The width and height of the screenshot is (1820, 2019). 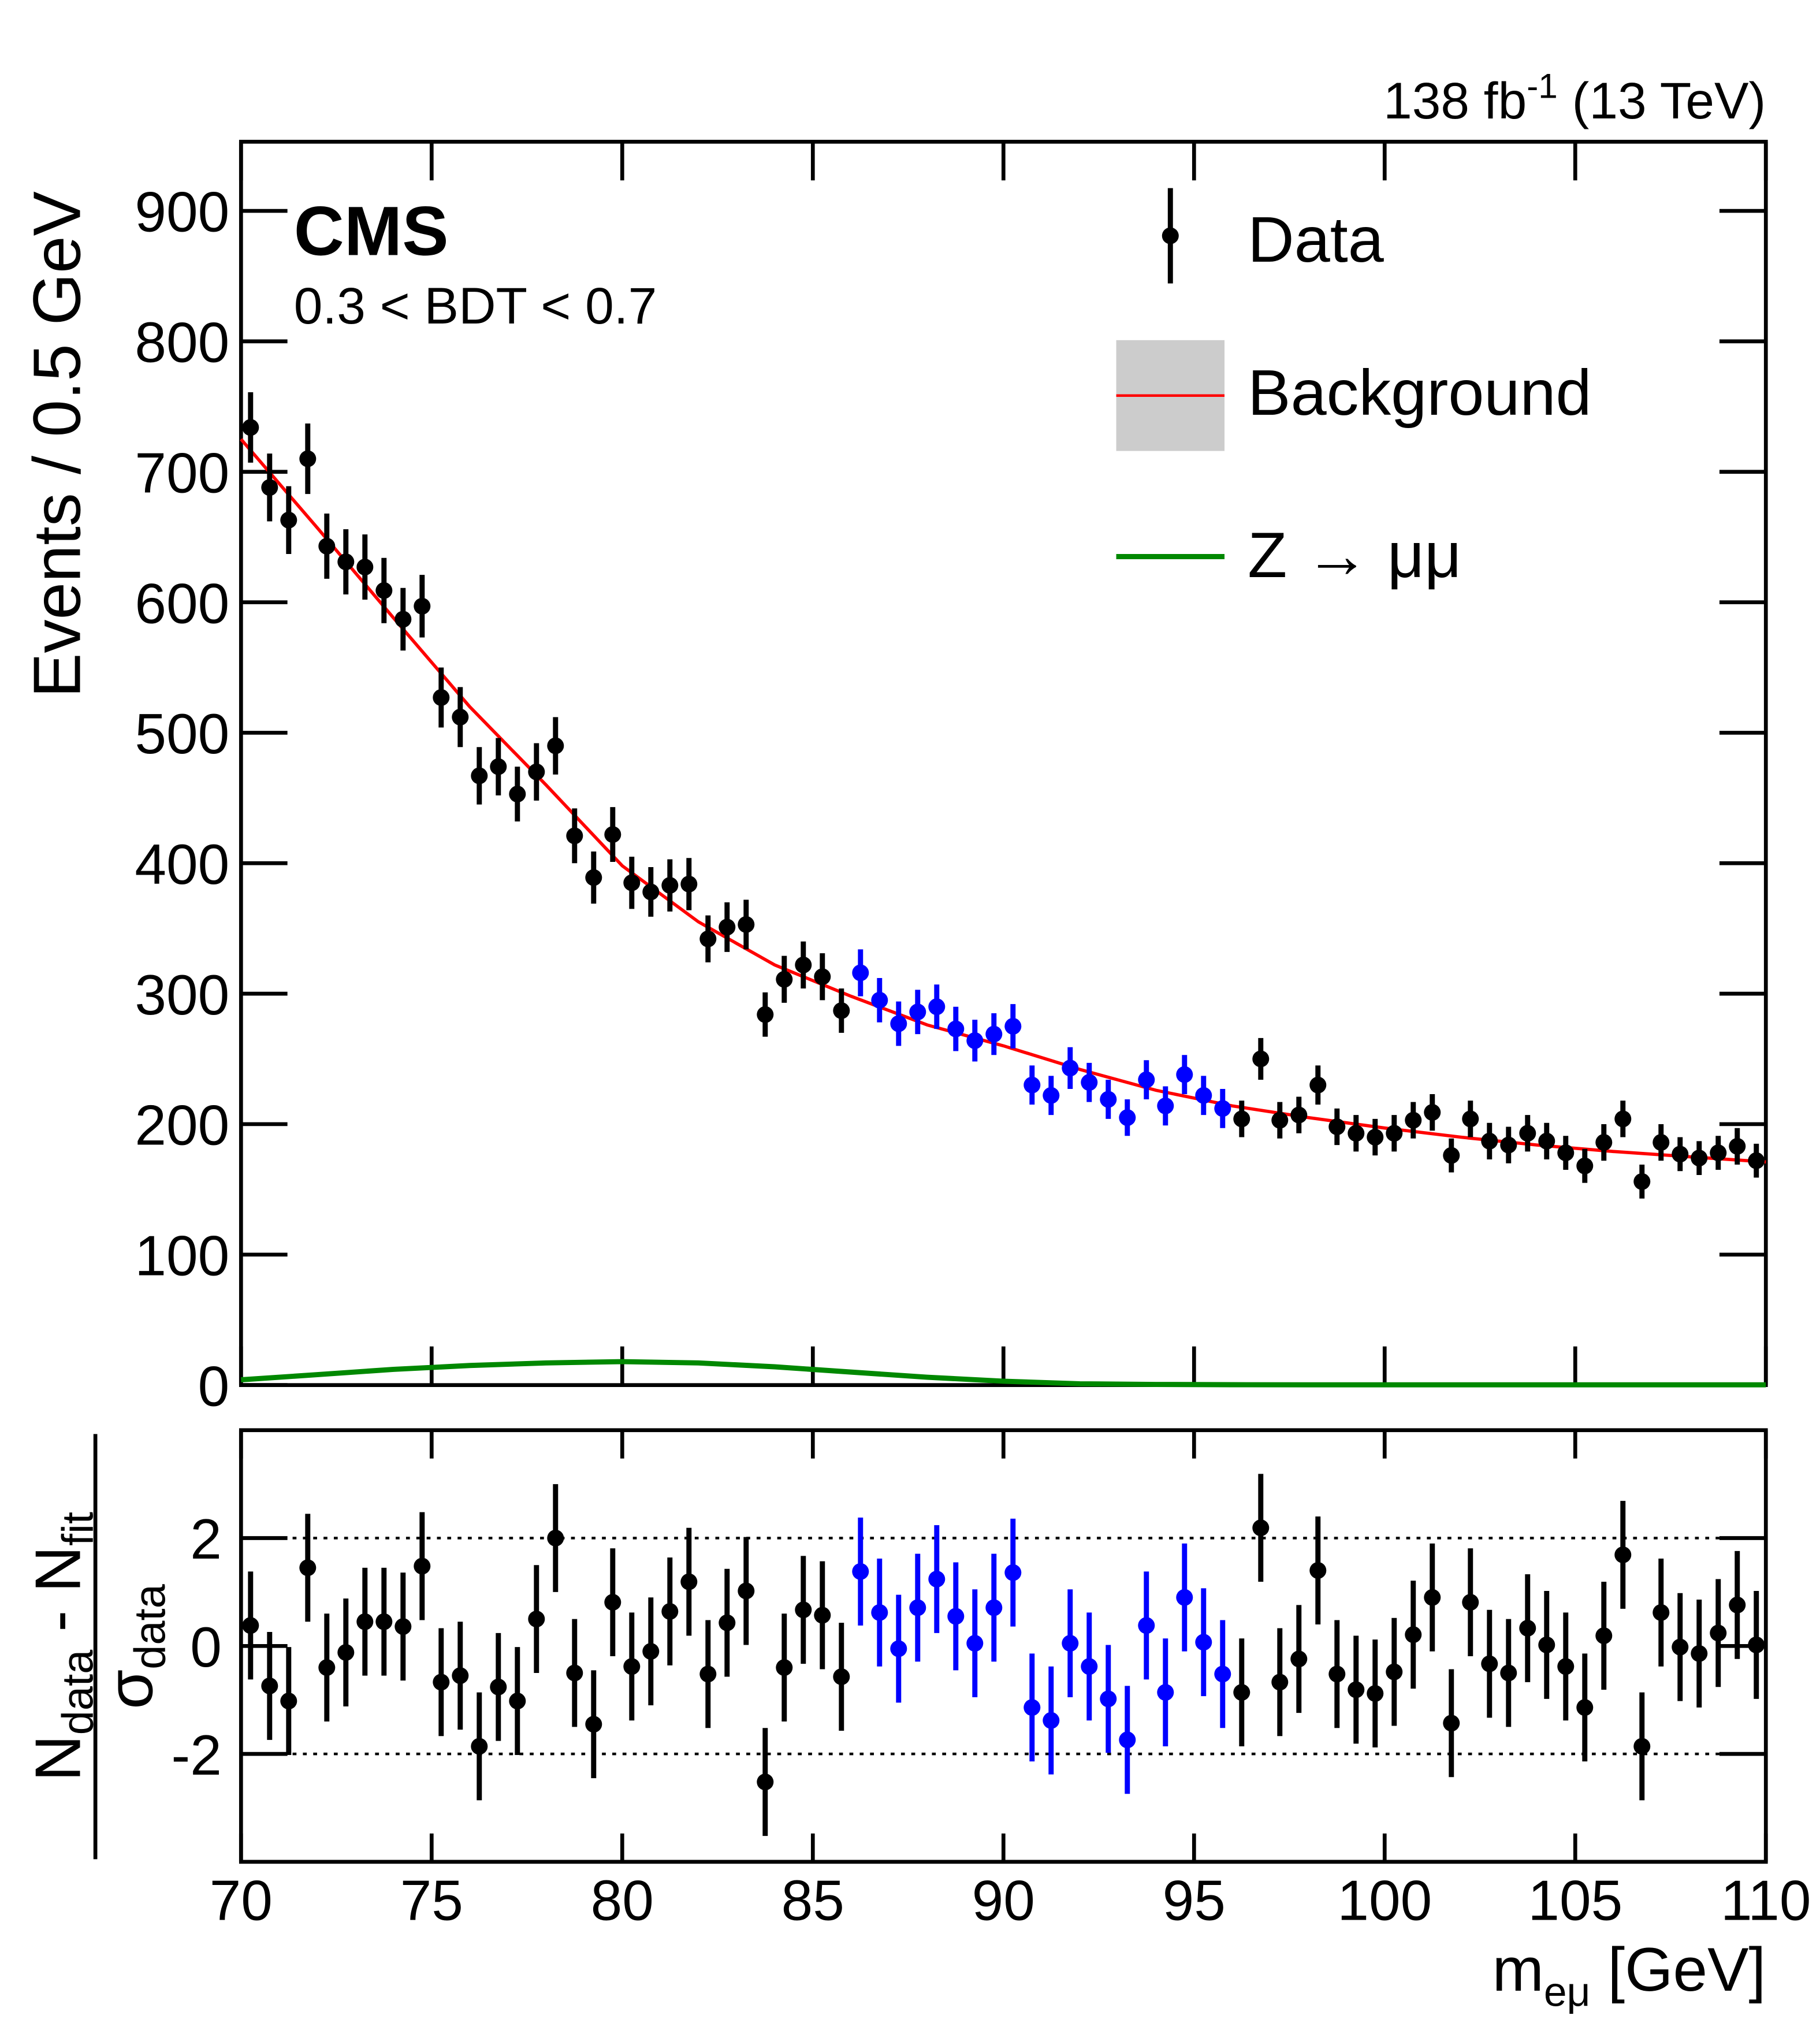 I want to click on y-tick-label: 700, so click(x=182, y=472).